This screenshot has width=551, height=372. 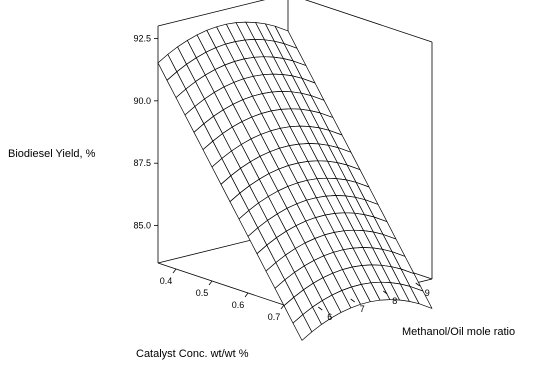 What do you see at coordinates (230, 287) in the screenshot?
I see `x-axis-line` at bounding box center [230, 287].